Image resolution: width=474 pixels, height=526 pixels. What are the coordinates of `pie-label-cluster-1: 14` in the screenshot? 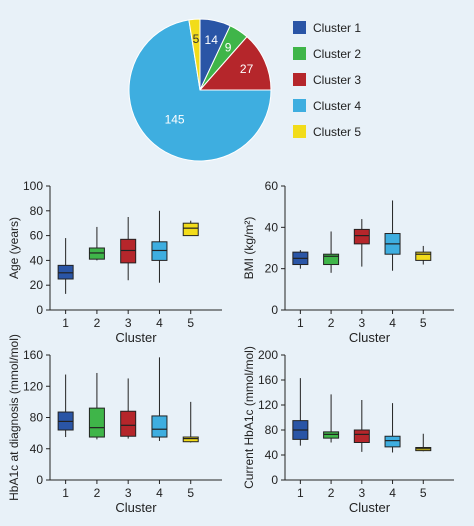 It's located at (212, 40).